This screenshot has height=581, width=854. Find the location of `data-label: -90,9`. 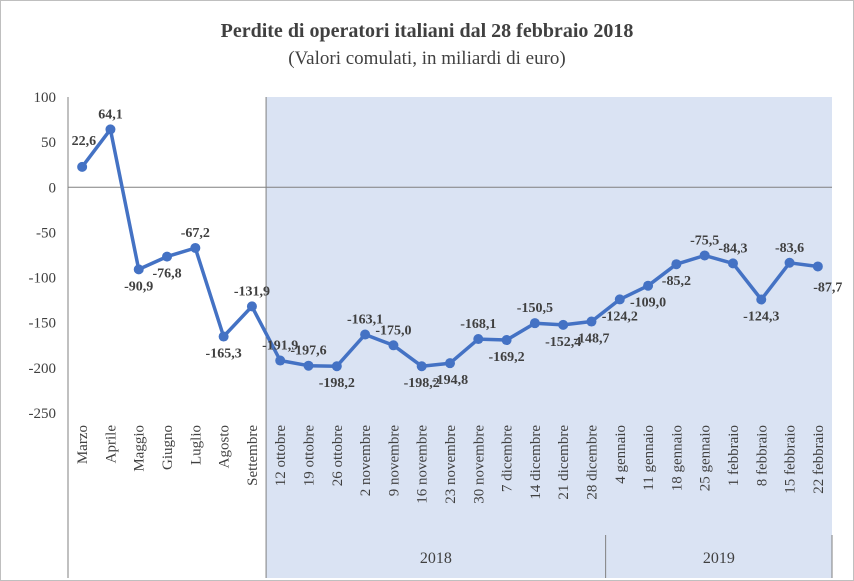

data-label: -90,9 is located at coordinates (138, 286).